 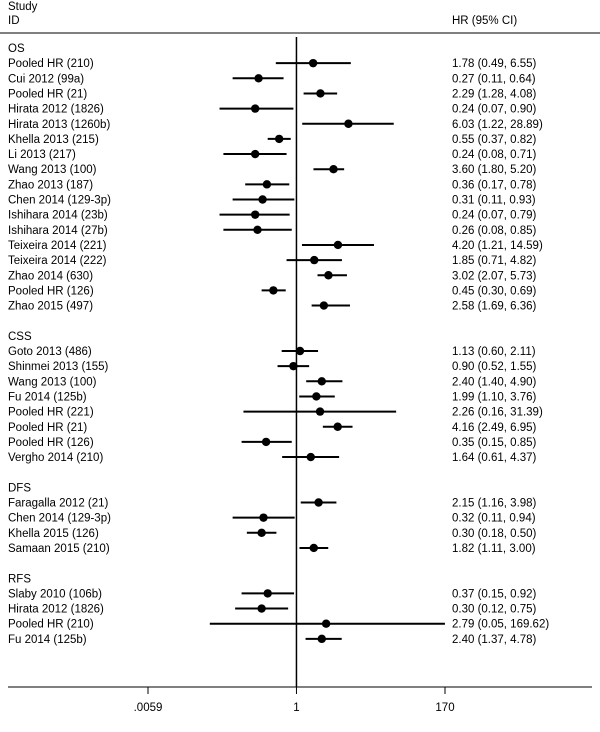 What do you see at coordinates (494, 352) in the screenshot?
I see `hr-ci-label: 1.13 (0.60, 2.11)` at bounding box center [494, 352].